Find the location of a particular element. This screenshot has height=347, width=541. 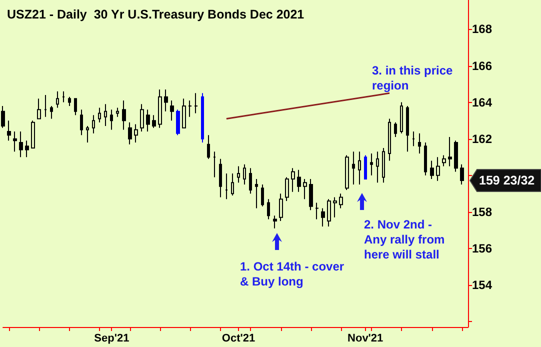

annotation: 2. Nov 2nd - Any rally from here will stall is located at coordinates (404, 240).